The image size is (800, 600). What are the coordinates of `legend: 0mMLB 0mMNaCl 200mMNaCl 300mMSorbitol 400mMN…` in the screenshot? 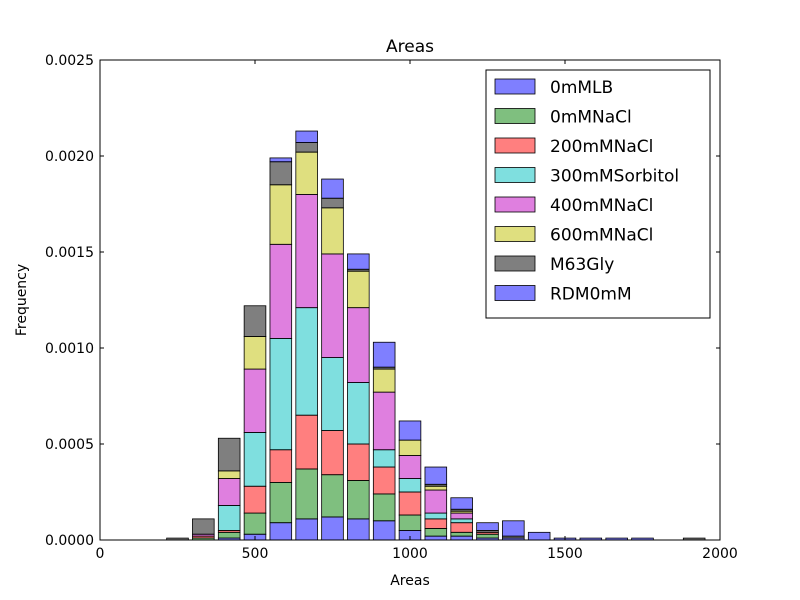 It's located at (598, 194).